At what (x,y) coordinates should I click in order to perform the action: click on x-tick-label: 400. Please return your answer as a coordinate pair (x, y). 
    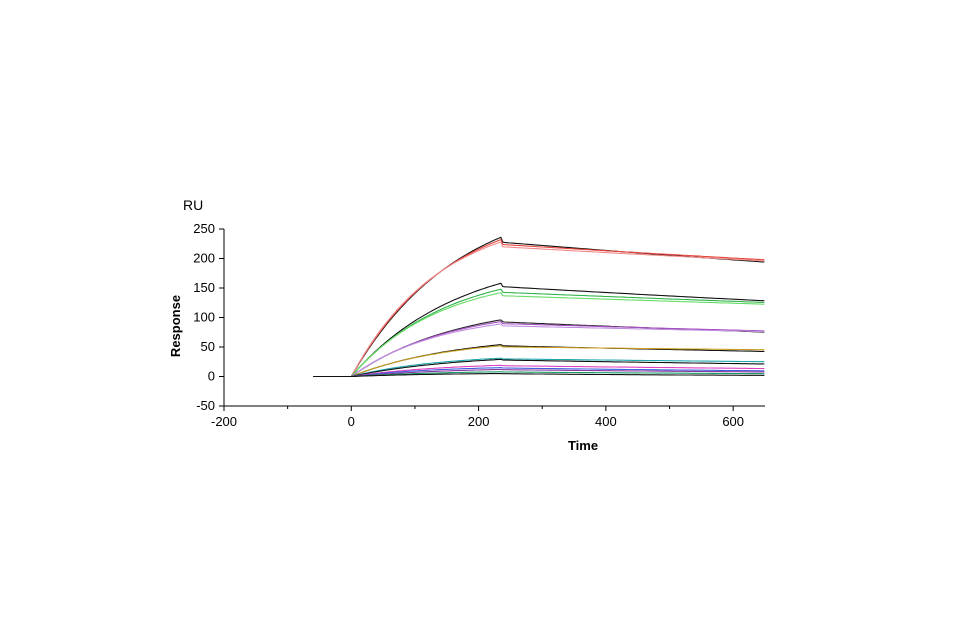
    Looking at the image, I should click on (606, 421).